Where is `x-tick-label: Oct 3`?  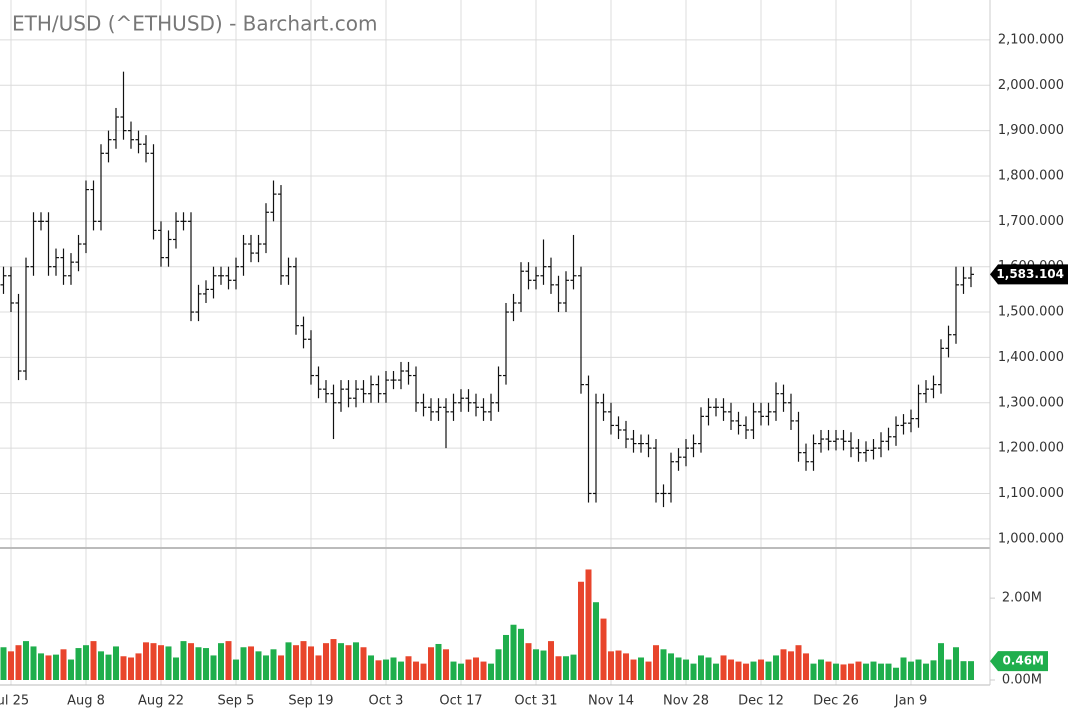 x-tick-label: Oct 3 is located at coordinates (386, 701).